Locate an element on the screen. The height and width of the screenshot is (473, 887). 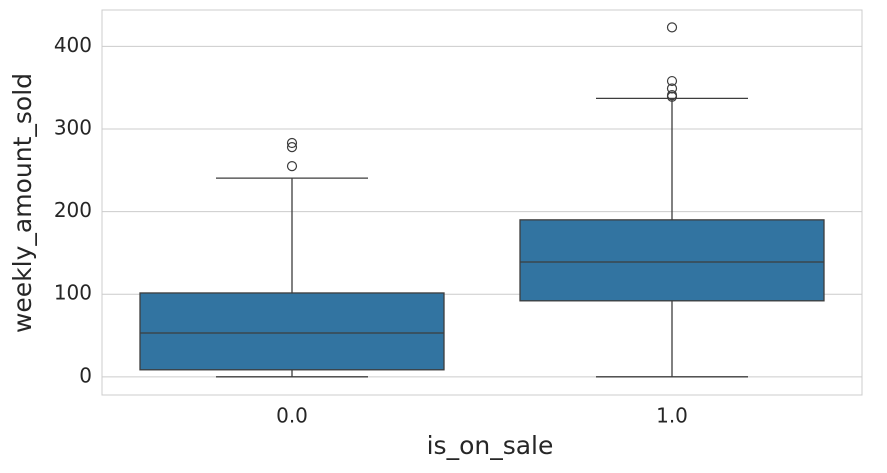
y-tick-label: 400 is located at coordinates (73, 45).